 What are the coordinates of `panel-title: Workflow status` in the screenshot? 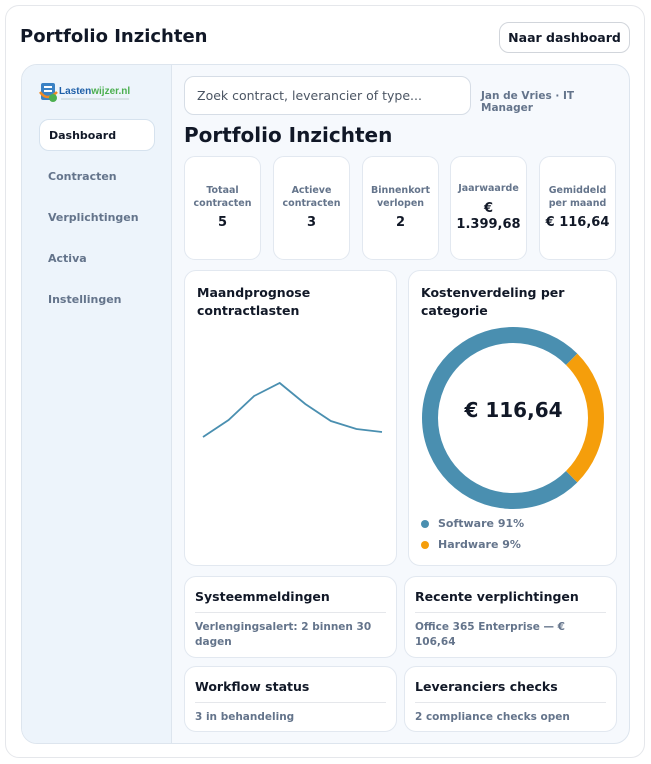 It's located at (290, 690).